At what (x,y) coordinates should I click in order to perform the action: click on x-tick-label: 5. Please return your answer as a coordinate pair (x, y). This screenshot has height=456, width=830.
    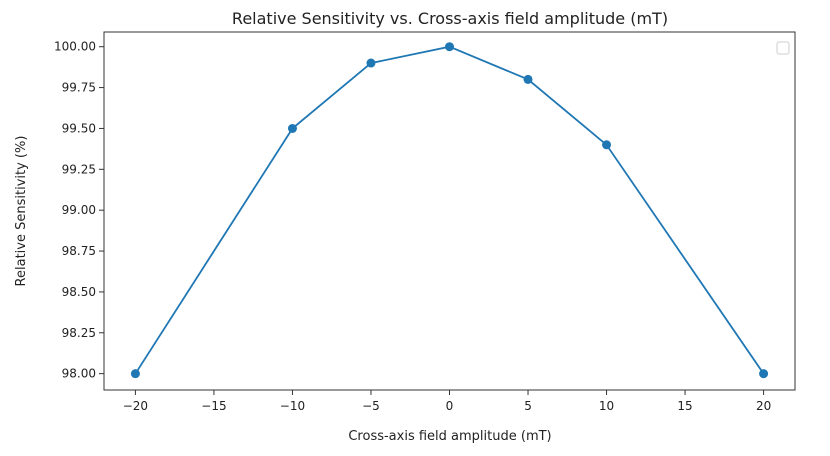
    Looking at the image, I should click on (528, 406).